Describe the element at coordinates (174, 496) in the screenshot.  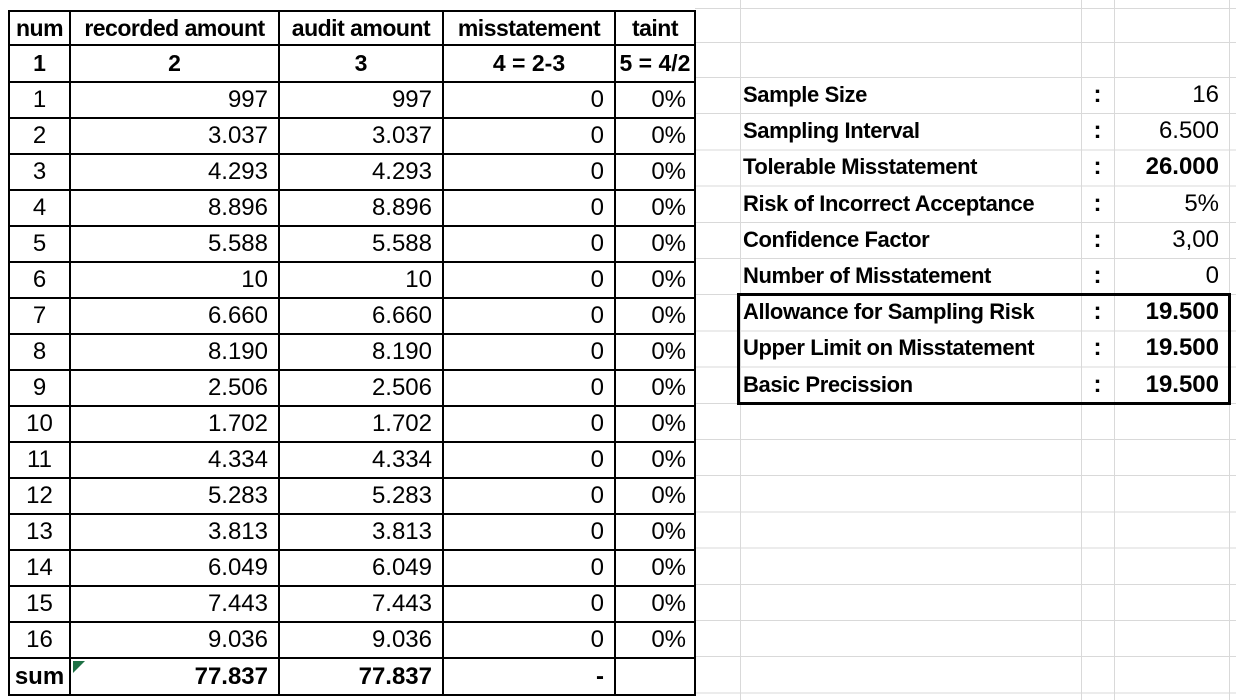
I see `cell-recorded-amount: 5.283` at that location.